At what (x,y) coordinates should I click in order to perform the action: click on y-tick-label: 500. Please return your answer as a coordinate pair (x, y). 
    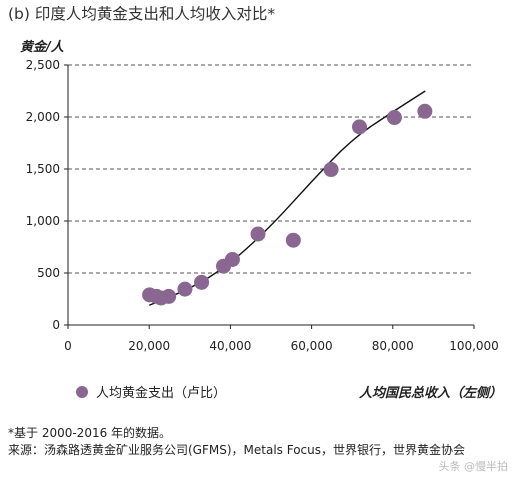
    Looking at the image, I should click on (48, 273).